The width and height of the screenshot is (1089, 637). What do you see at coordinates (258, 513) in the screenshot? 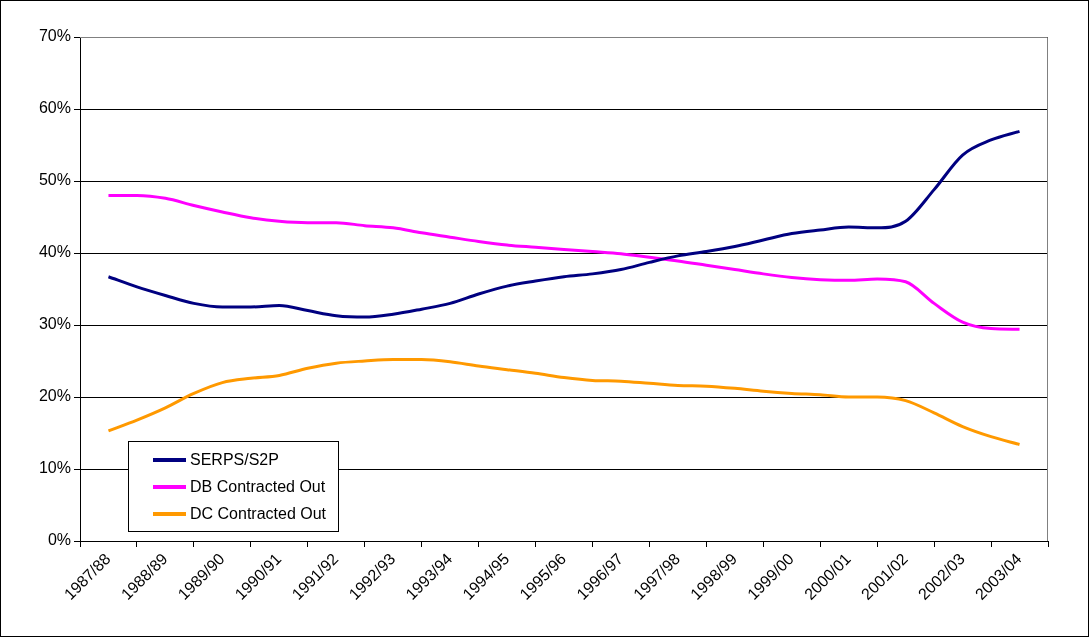
I see `legend-label: DC Contracted Out` at bounding box center [258, 513].